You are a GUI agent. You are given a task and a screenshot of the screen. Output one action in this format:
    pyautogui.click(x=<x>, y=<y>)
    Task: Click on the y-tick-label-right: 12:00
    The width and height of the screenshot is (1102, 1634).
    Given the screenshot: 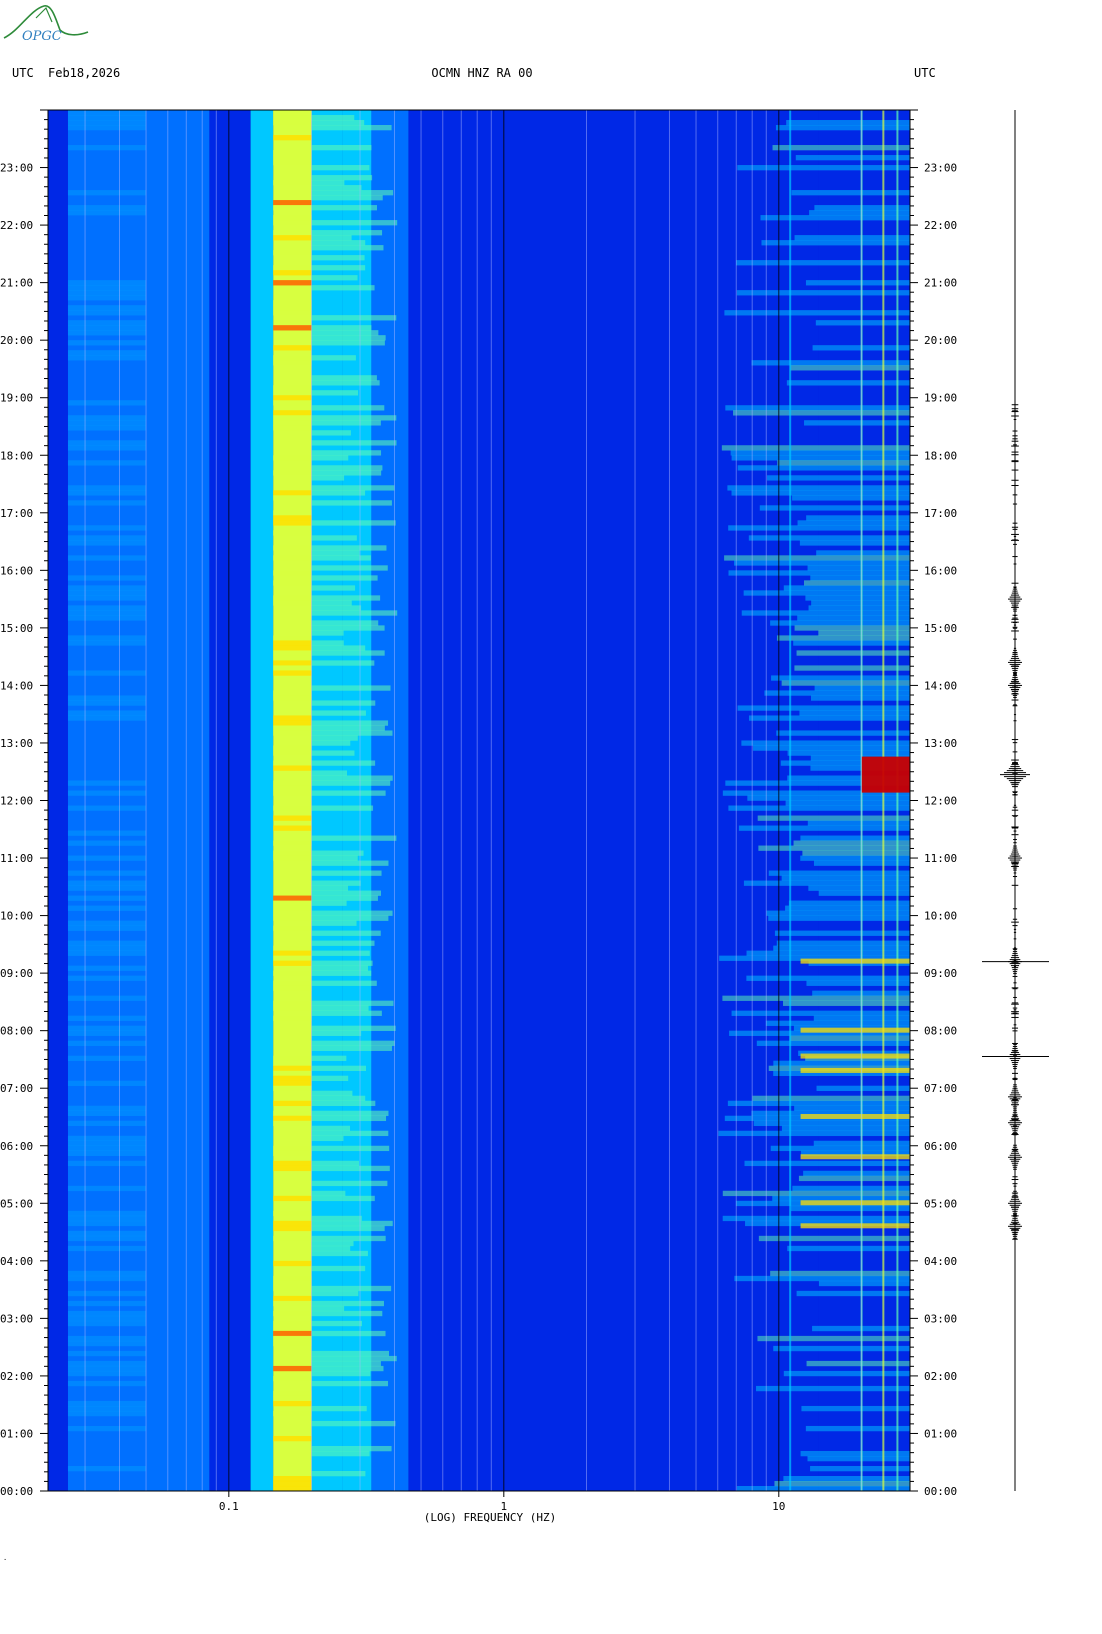 What is the action you would take?
    pyautogui.click(x=940, y=801)
    